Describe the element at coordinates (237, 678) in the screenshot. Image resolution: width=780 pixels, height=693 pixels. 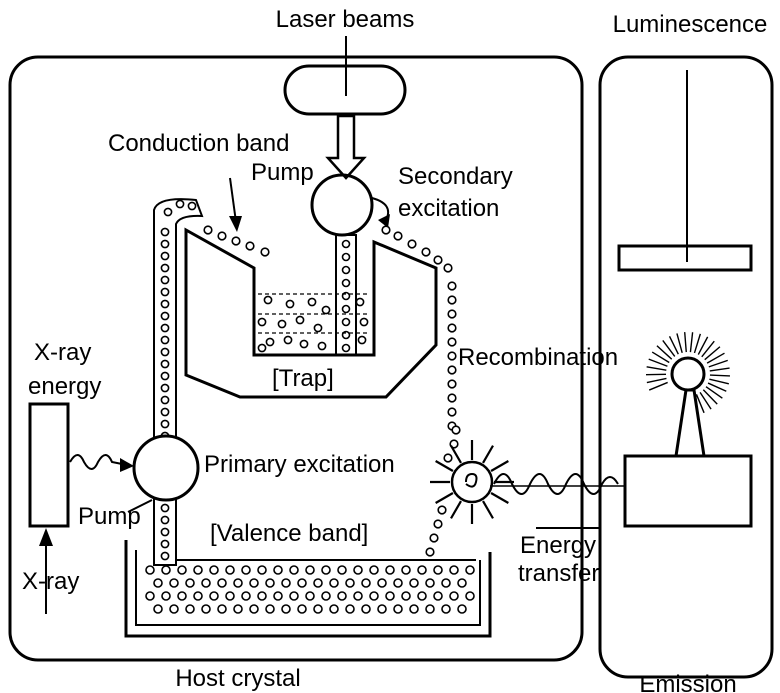
I see `label-host-crystal: Host crystal` at that location.